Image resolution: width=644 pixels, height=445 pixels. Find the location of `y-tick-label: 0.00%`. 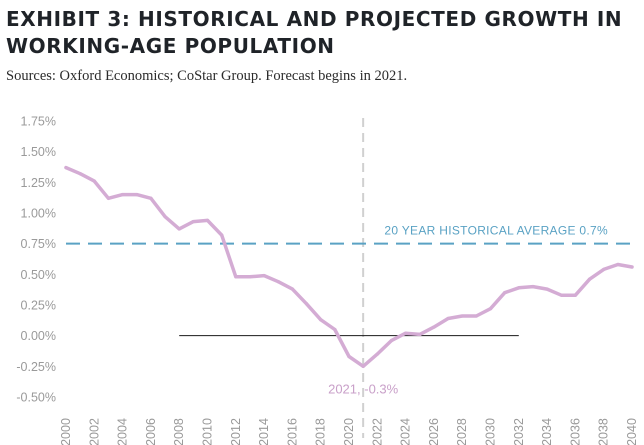

y-tick-label: 0.00% is located at coordinates (38, 336).